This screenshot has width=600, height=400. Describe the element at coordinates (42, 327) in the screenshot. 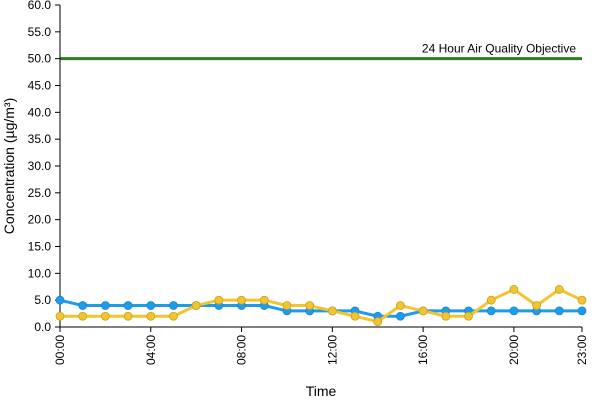

I see `y-tick-label: 0.0` at that location.